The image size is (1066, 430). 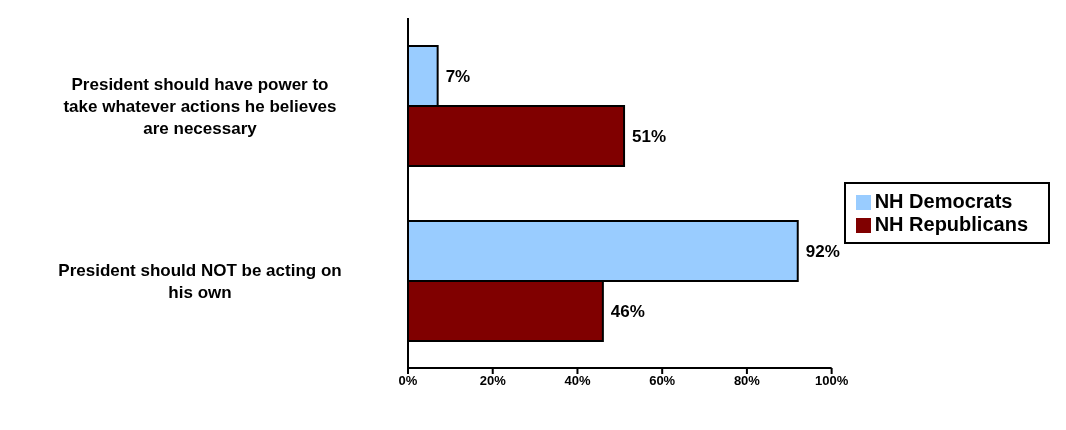 I want to click on x-tick-label: 100%, so click(x=832, y=381).